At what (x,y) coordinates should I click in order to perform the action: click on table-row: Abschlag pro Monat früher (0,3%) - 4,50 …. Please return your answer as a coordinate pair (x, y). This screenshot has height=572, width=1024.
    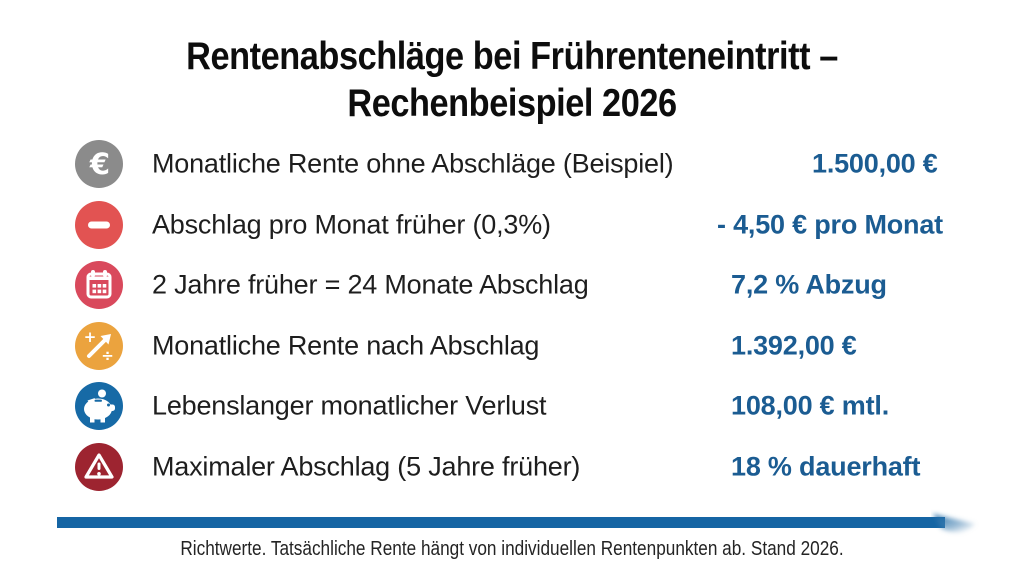
    Looking at the image, I should click on (512, 225).